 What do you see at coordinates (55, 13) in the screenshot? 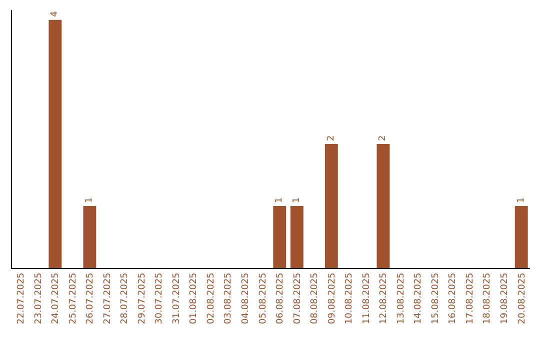
I see `data-label: 4` at bounding box center [55, 13].